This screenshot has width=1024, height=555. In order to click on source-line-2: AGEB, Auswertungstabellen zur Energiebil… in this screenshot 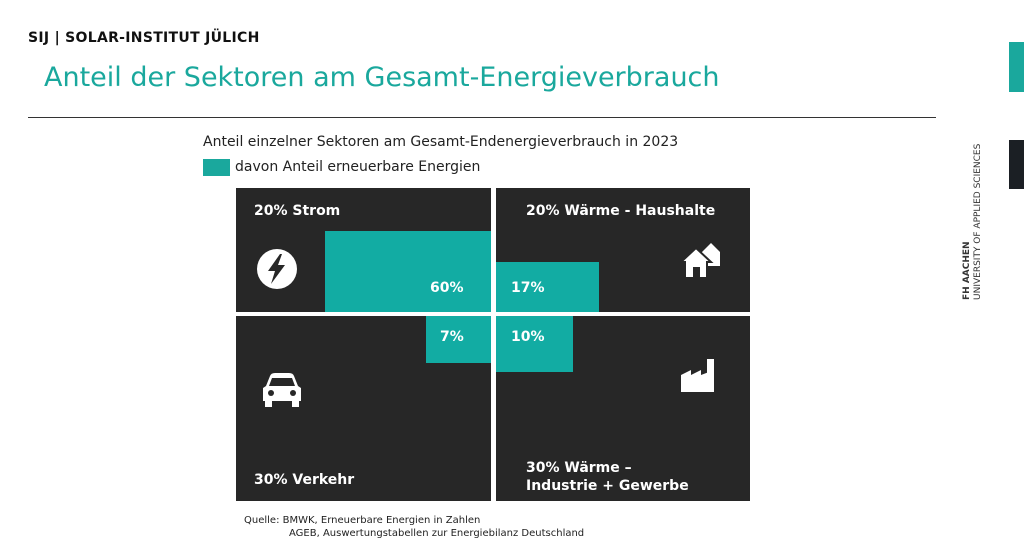, I will do `click(437, 533)`.